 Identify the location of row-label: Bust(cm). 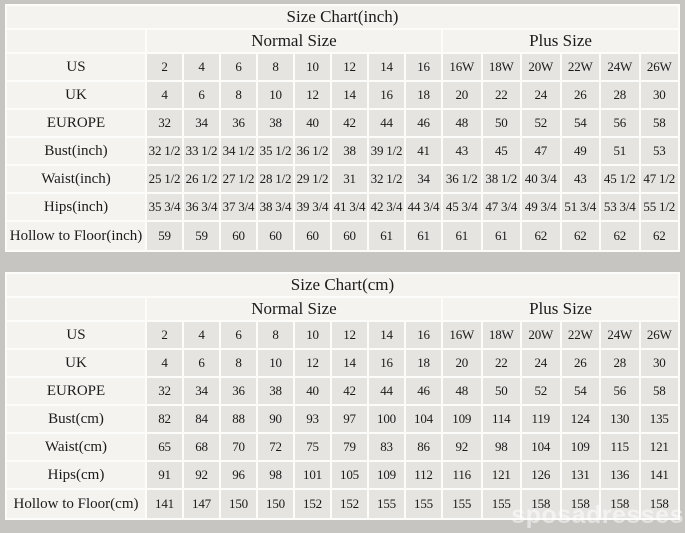
(76, 419).